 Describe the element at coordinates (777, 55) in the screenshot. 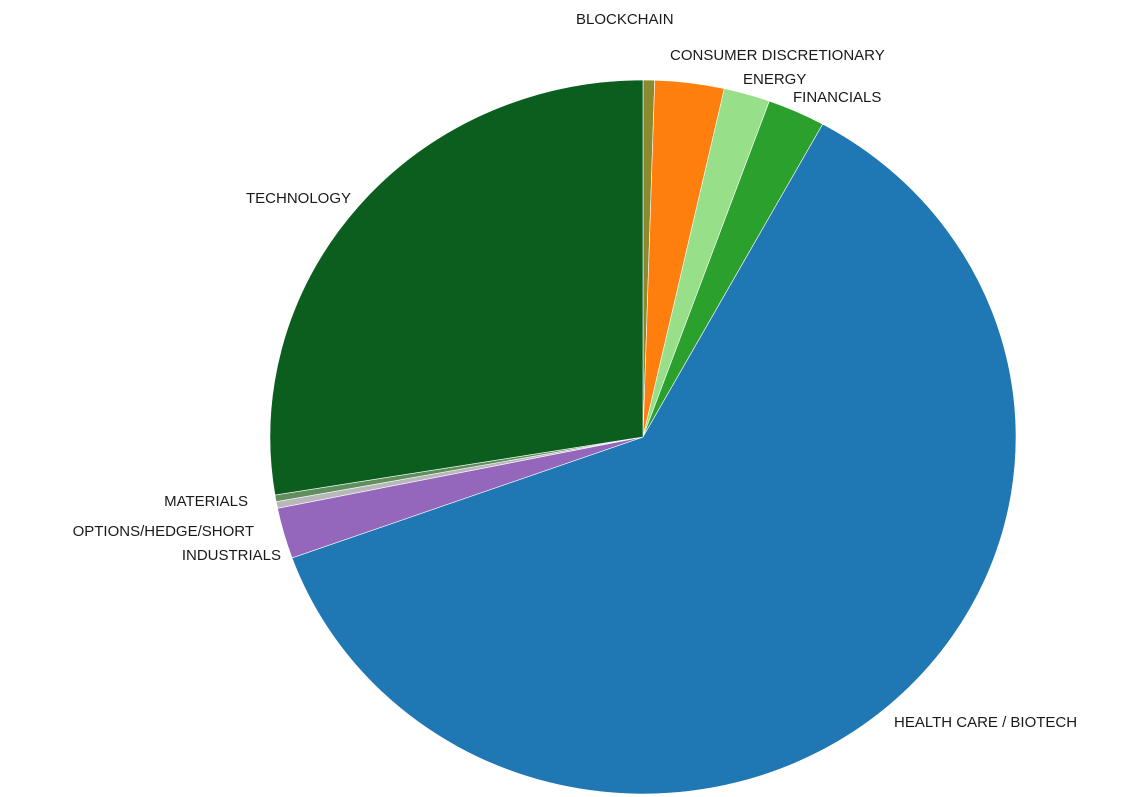

I see `slice-label-consumer-discretionary: CONSUMER DISCRETIONARY` at that location.